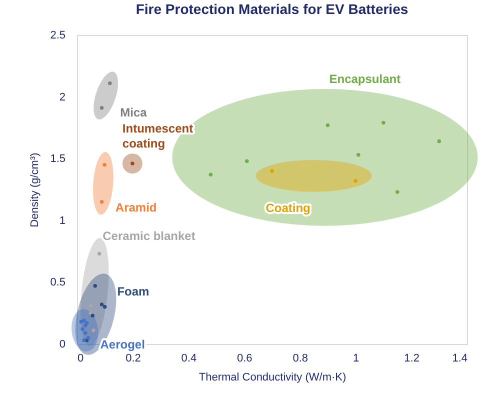  What do you see at coordinates (272, 9) in the screenshot?
I see `chart-title: Fire Protection Materials for EV Batteries` at bounding box center [272, 9].